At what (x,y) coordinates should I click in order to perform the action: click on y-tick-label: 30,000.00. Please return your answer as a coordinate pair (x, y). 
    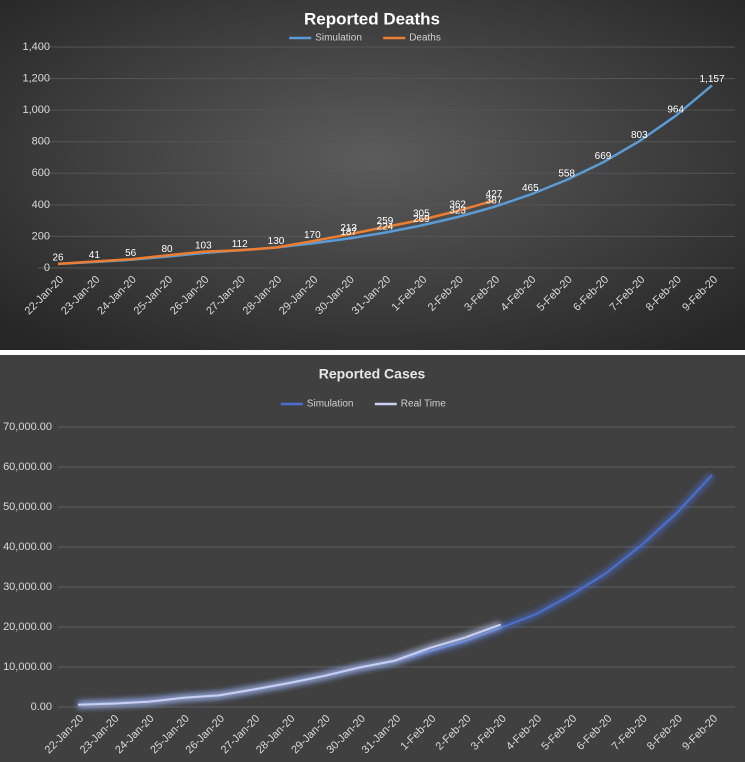
    Looking at the image, I should click on (27, 587).